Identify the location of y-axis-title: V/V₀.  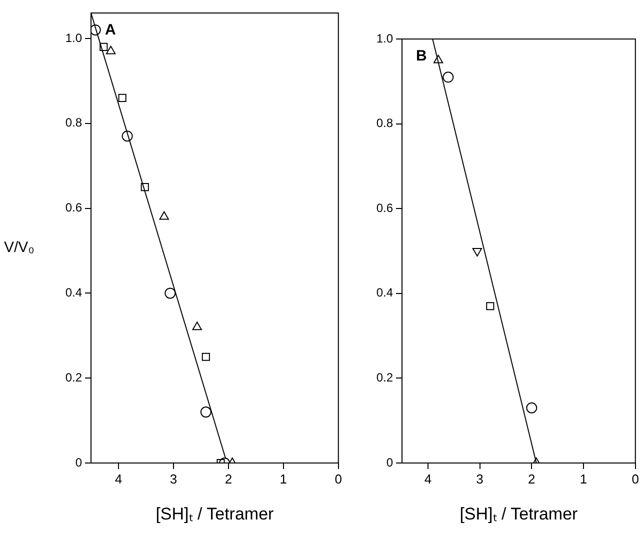
(19, 247).